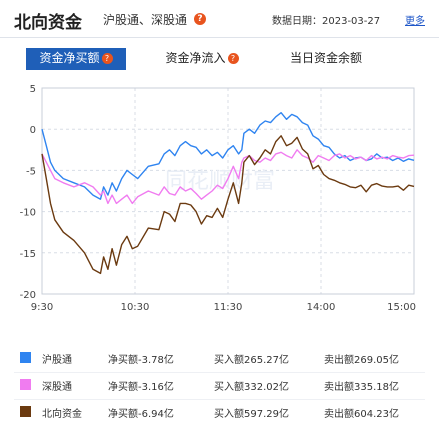 Image resolution: width=439 pixels, height=428 pixels. Describe the element at coordinates (25, 357) in the screenshot. I see `legend-swatch-sh` at that location.